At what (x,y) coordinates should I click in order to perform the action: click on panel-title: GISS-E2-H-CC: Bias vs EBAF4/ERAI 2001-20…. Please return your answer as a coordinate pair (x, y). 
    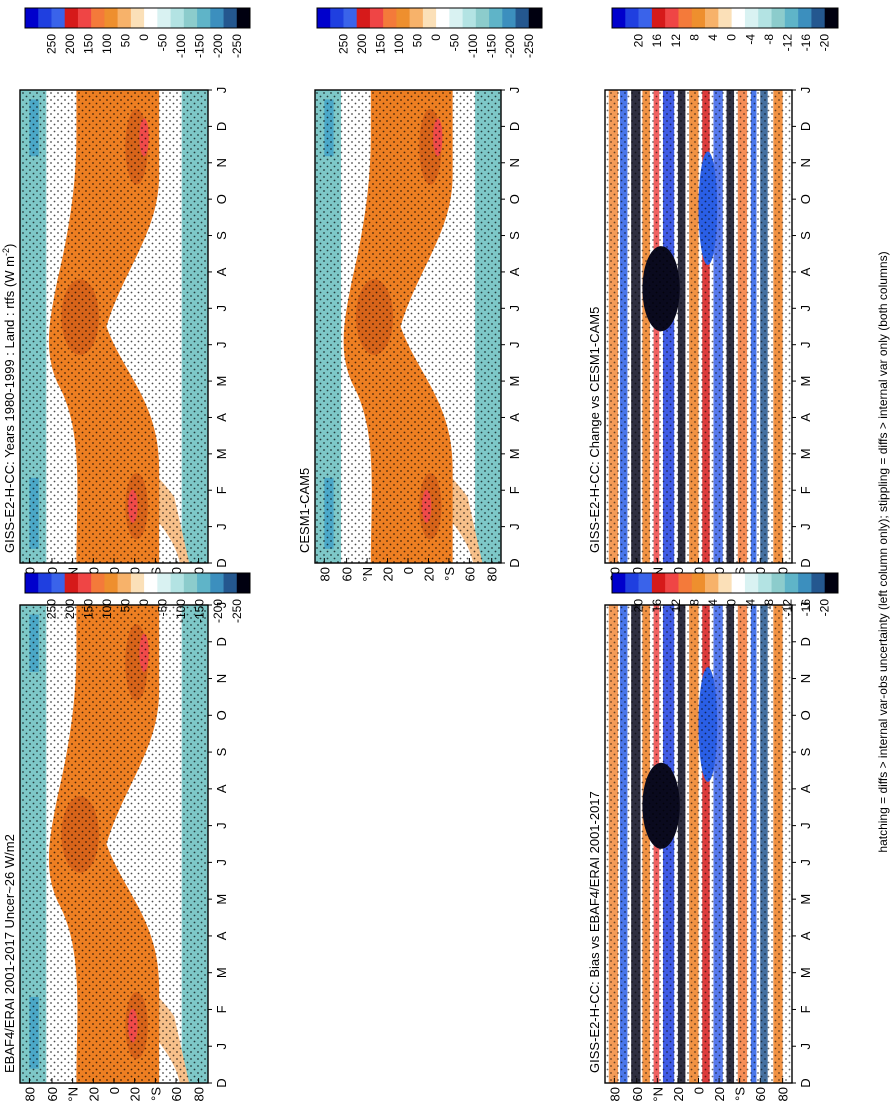
    Looking at the image, I should click on (594, 932).